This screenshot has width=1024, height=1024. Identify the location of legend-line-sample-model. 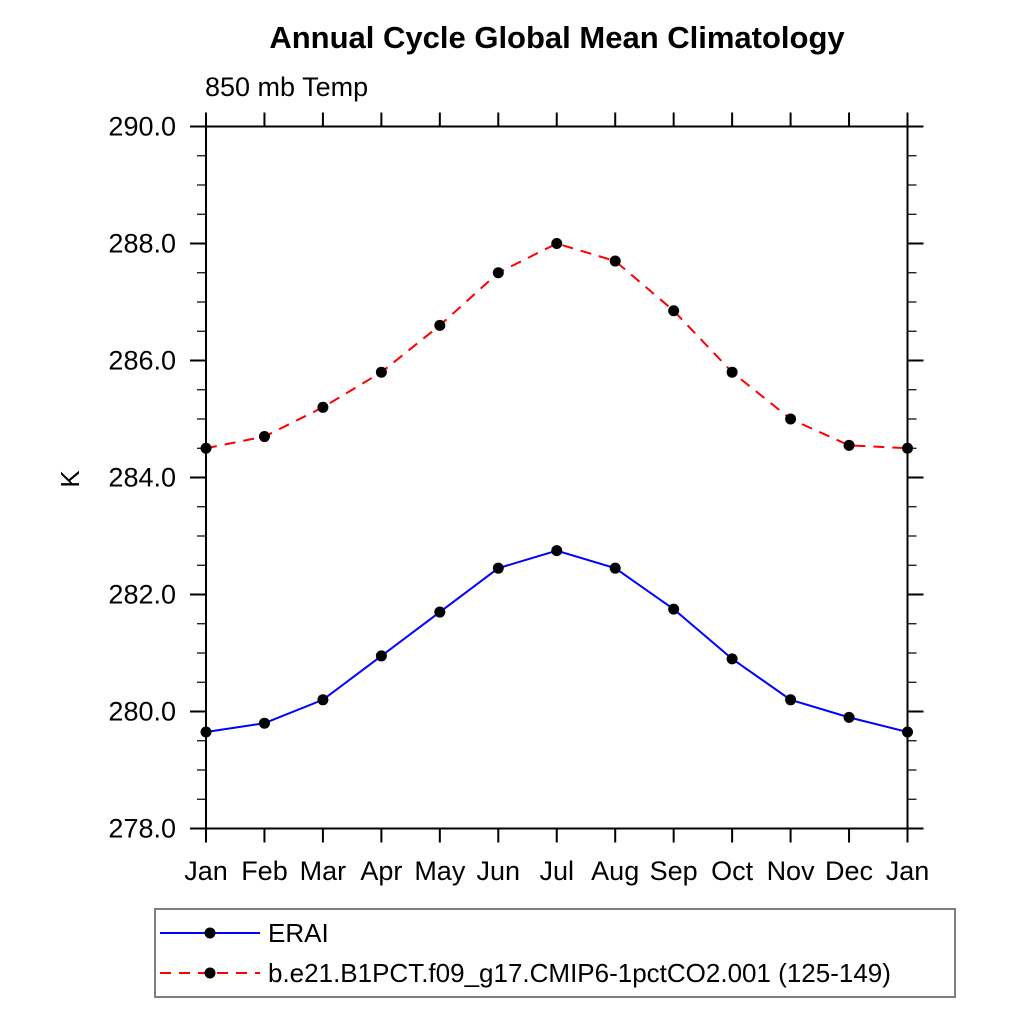
(210, 973).